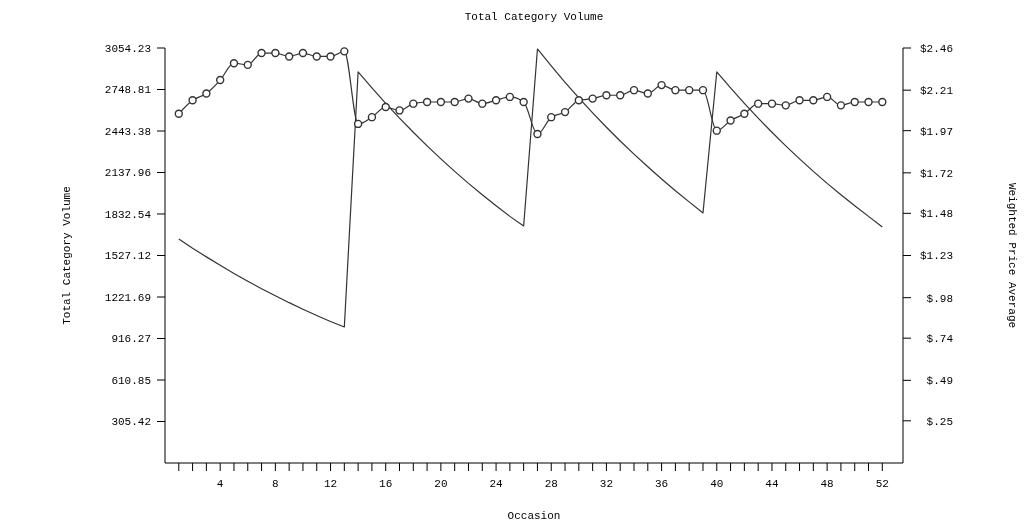  What do you see at coordinates (275, 484) in the screenshot?
I see `x-tick-label: 8` at bounding box center [275, 484].